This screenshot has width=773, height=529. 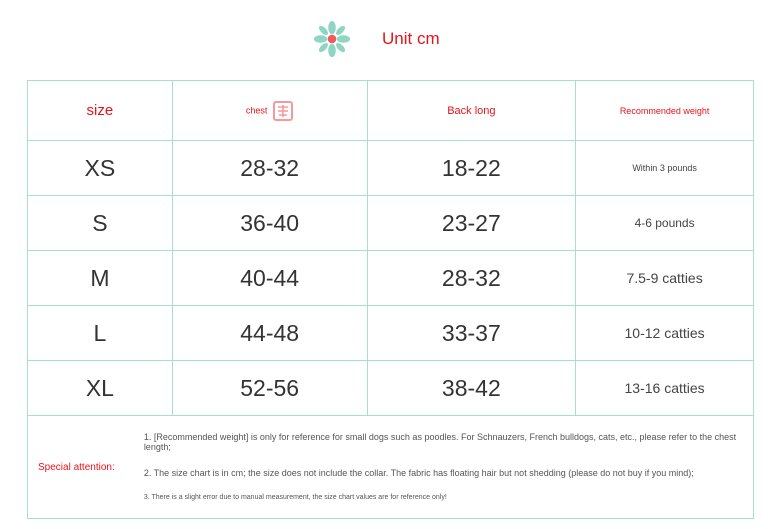 I want to click on title-bar: Unit cm, so click(x=386, y=34).